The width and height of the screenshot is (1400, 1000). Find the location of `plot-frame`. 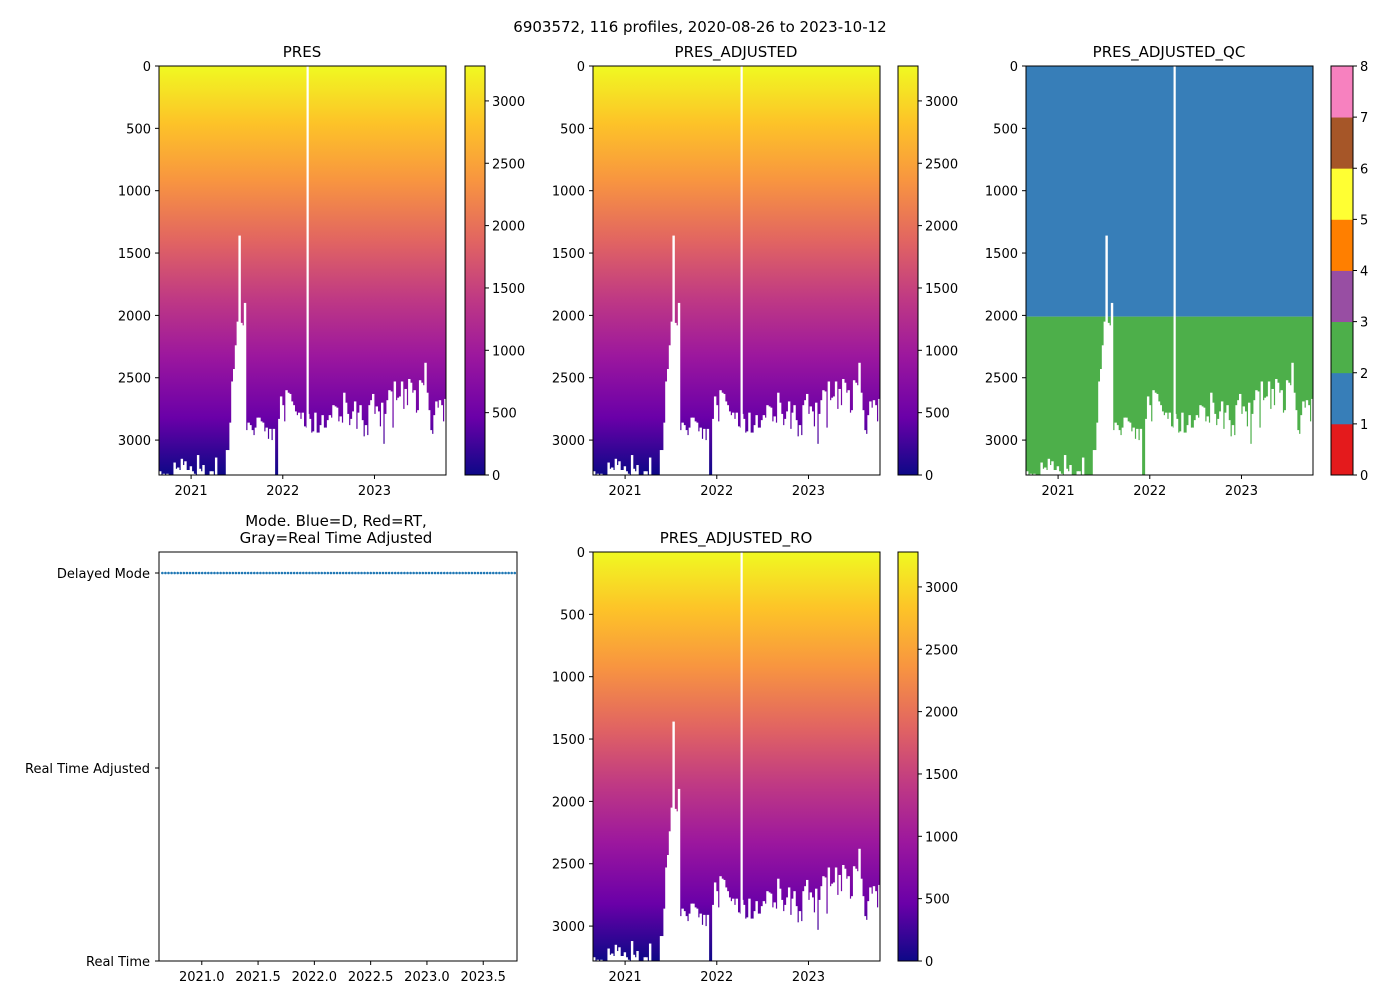

plot-frame is located at coordinates (736, 270).